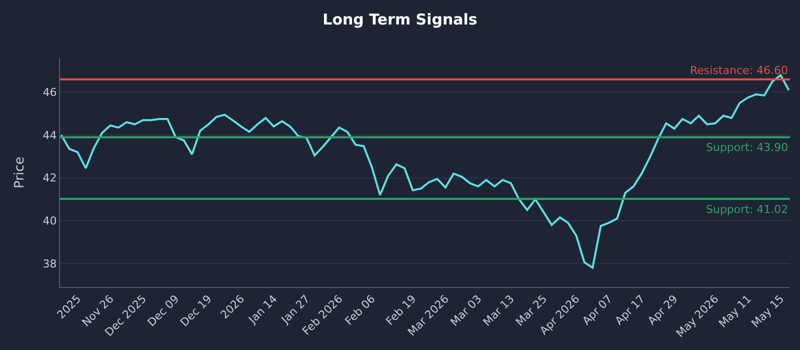  What do you see at coordinates (400, 19) in the screenshot?
I see `chart-title: Long Term Signals` at bounding box center [400, 19].